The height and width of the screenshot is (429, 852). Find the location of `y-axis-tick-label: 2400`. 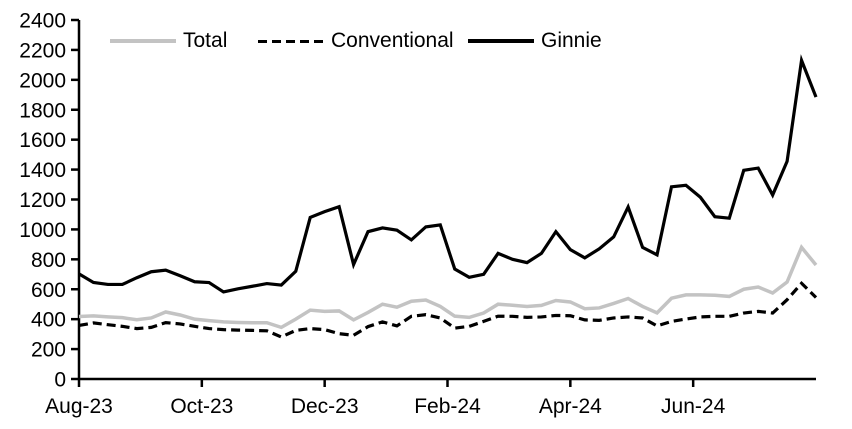

y-axis-tick-label: 2400 is located at coordinates (42, 21).